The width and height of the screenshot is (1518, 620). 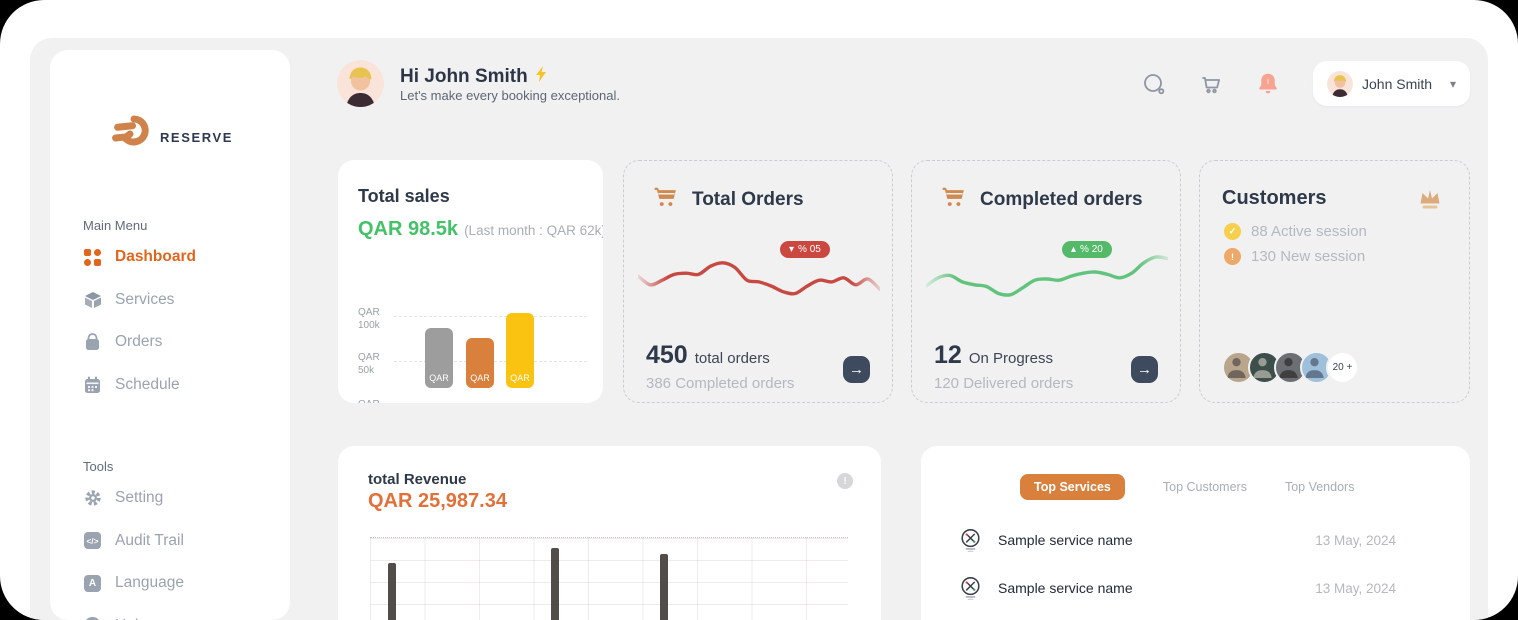 What do you see at coordinates (791, 249) in the screenshot?
I see `triangle-down-icon: ▾` at bounding box center [791, 249].